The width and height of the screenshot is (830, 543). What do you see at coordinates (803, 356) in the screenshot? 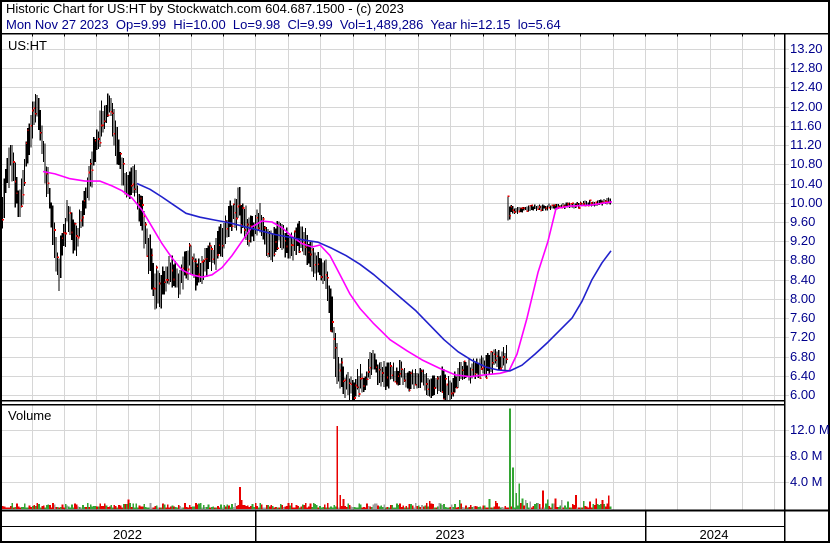
I see `price-axis-label: 6.80` at bounding box center [803, 356].